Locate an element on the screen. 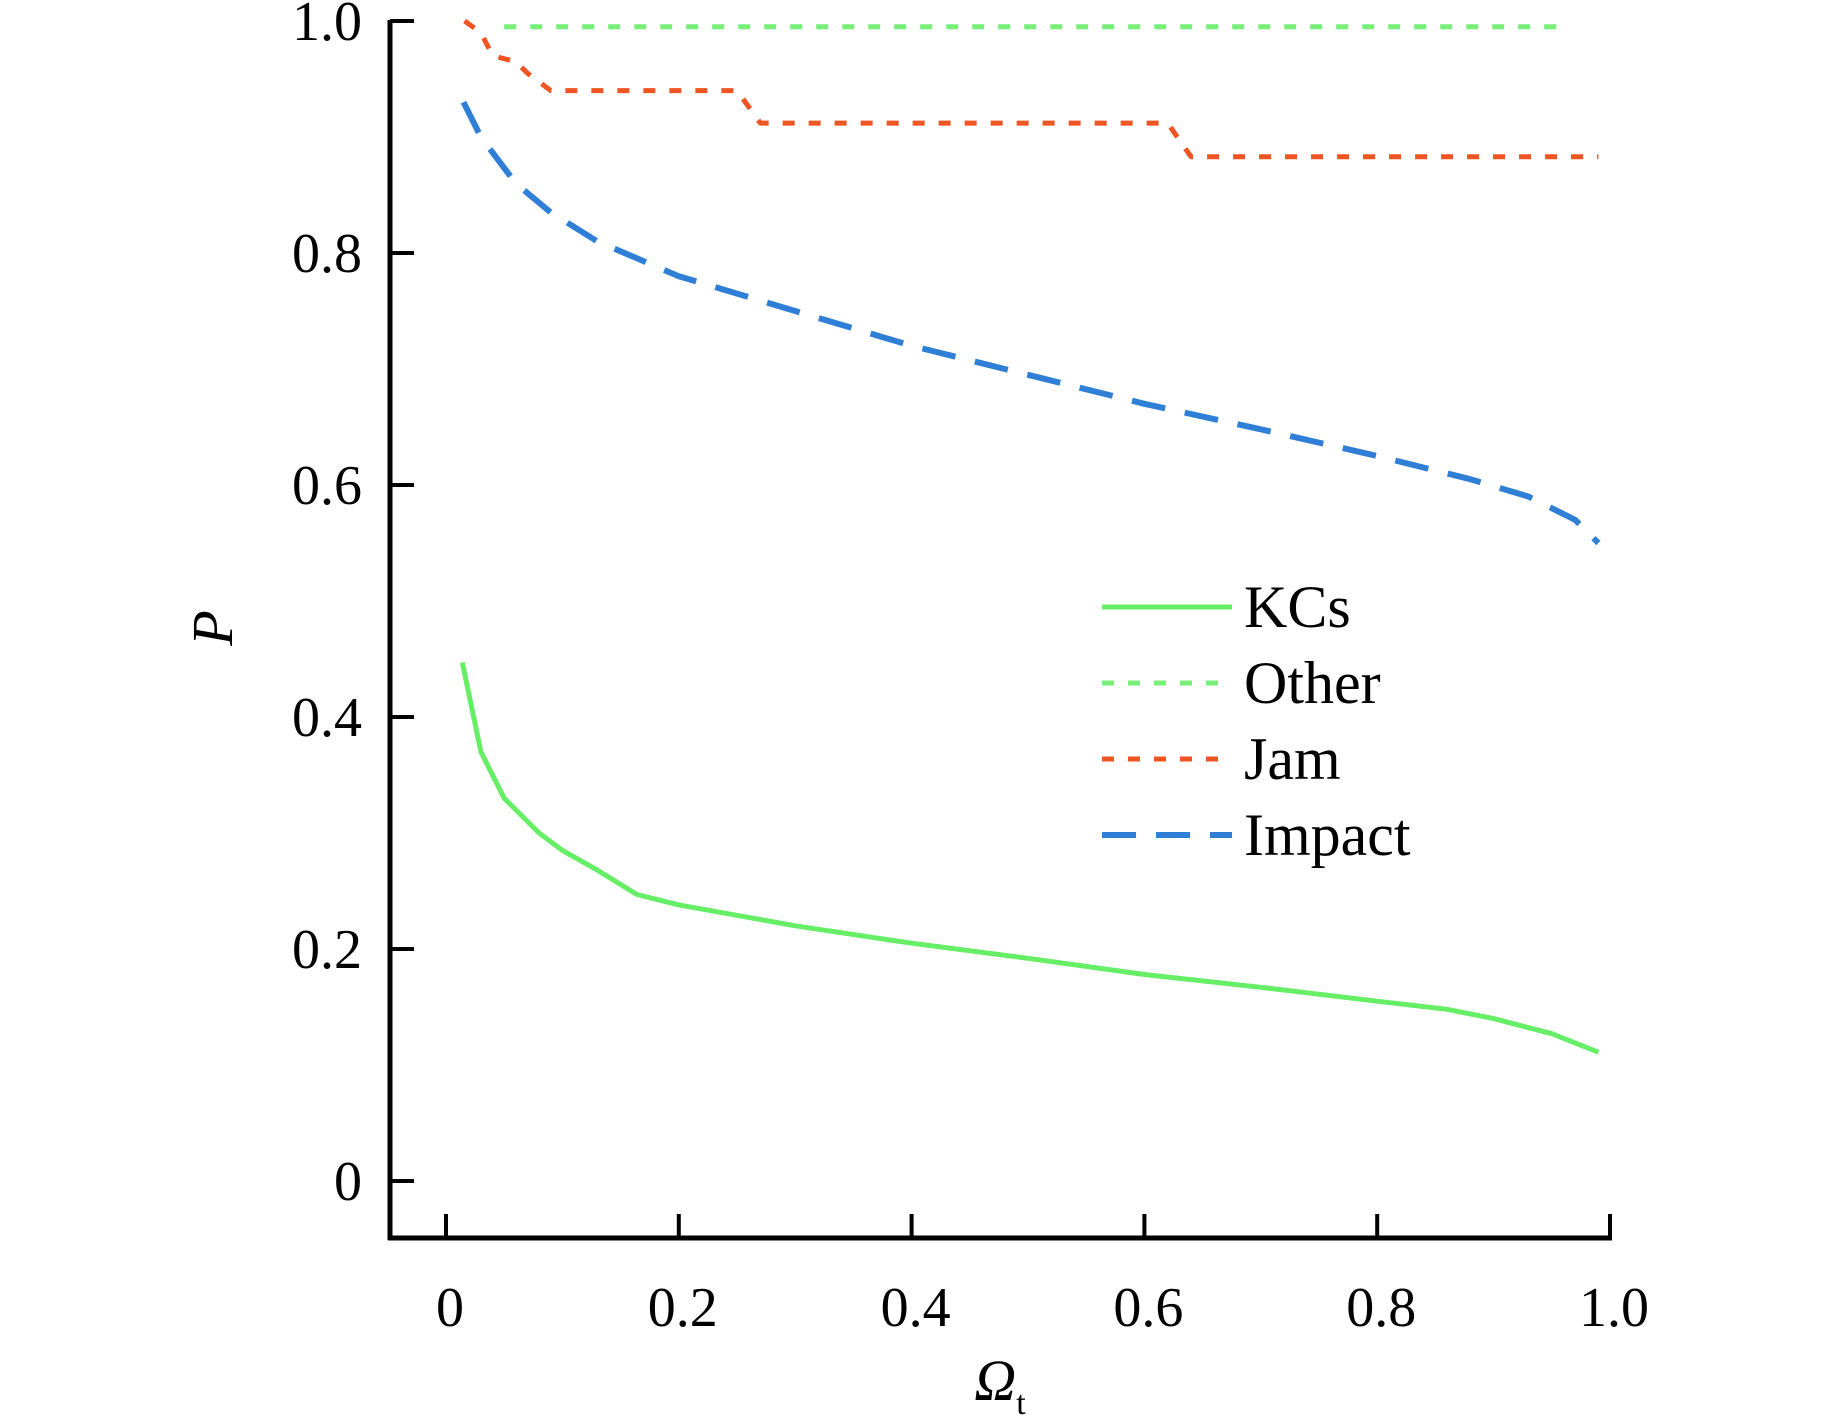 This screenshot has height=1420, width=1843. x-tick-label: 0.4 is located at coordinates (916, 1308).